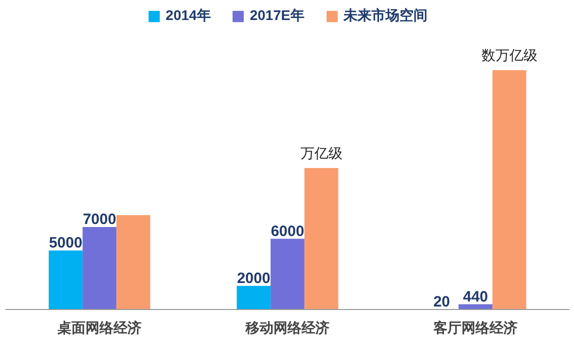 This screenshot has width=574, height=339. Describe the element at coordinates (385, 16) in the screenshot. I see `legend-label: 未来市场空间` at that location.